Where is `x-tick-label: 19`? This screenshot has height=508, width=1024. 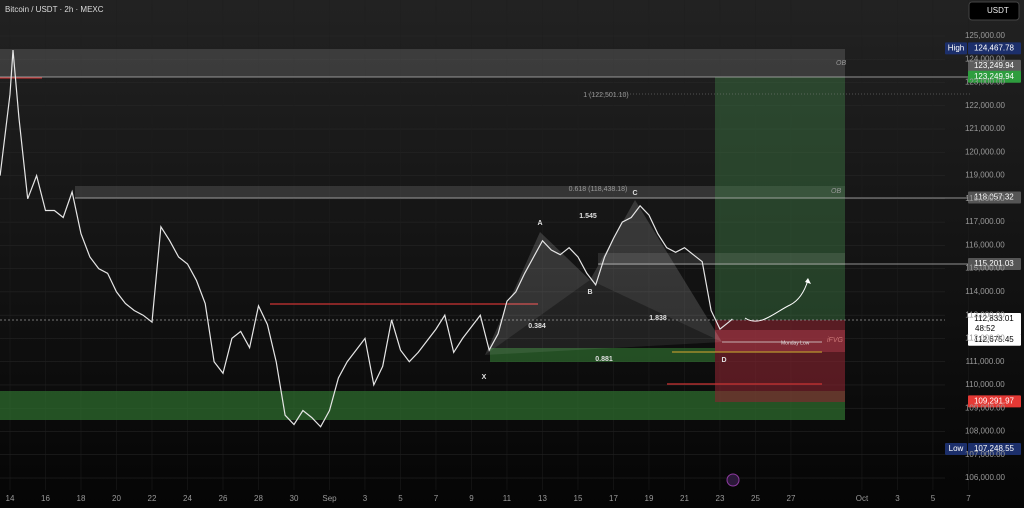
x-tick-label: 19 is located at coordinates (649, 498).